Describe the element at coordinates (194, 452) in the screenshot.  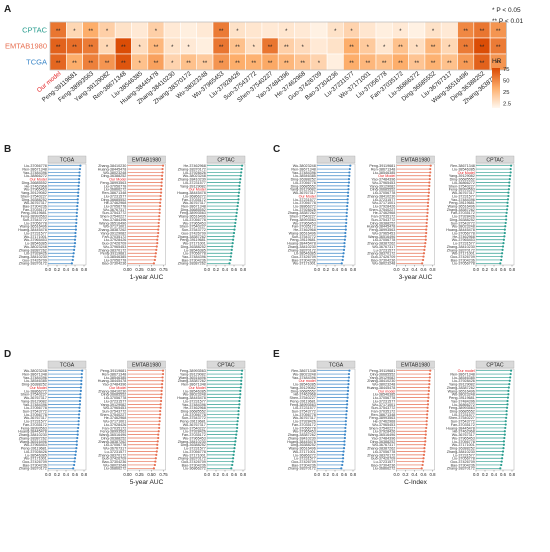
I see `lollipop-label: Liu-37056778` at that location.